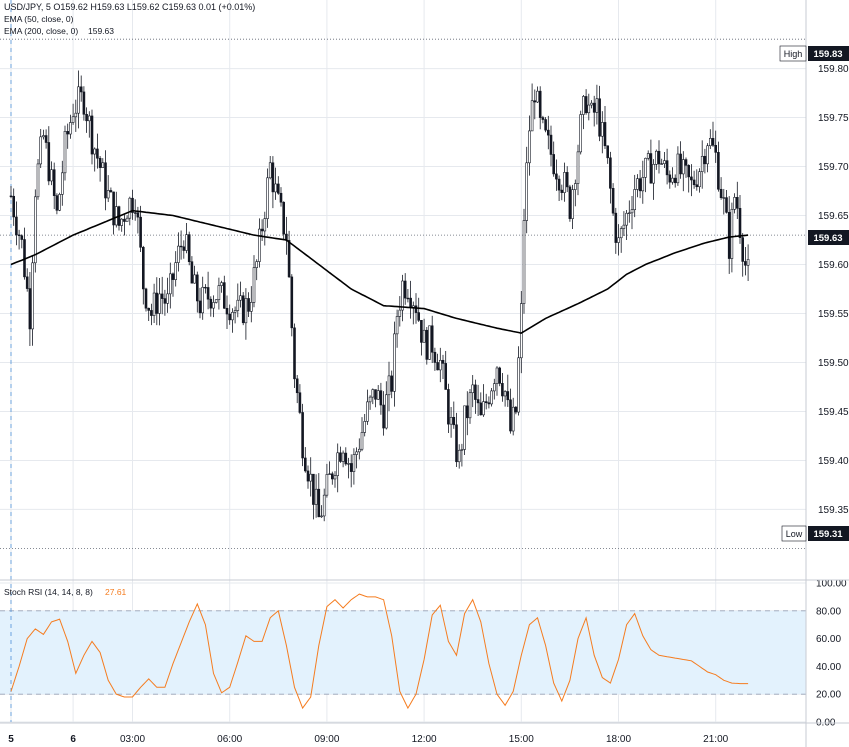 The image size is (849, 747). I want to click on time-tick-label: 21:00, so click(715, 739).